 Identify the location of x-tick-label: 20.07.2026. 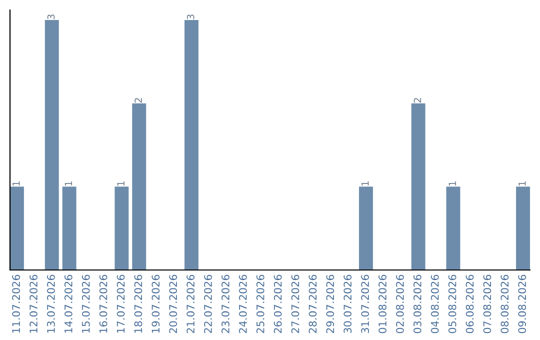
(173, 304).